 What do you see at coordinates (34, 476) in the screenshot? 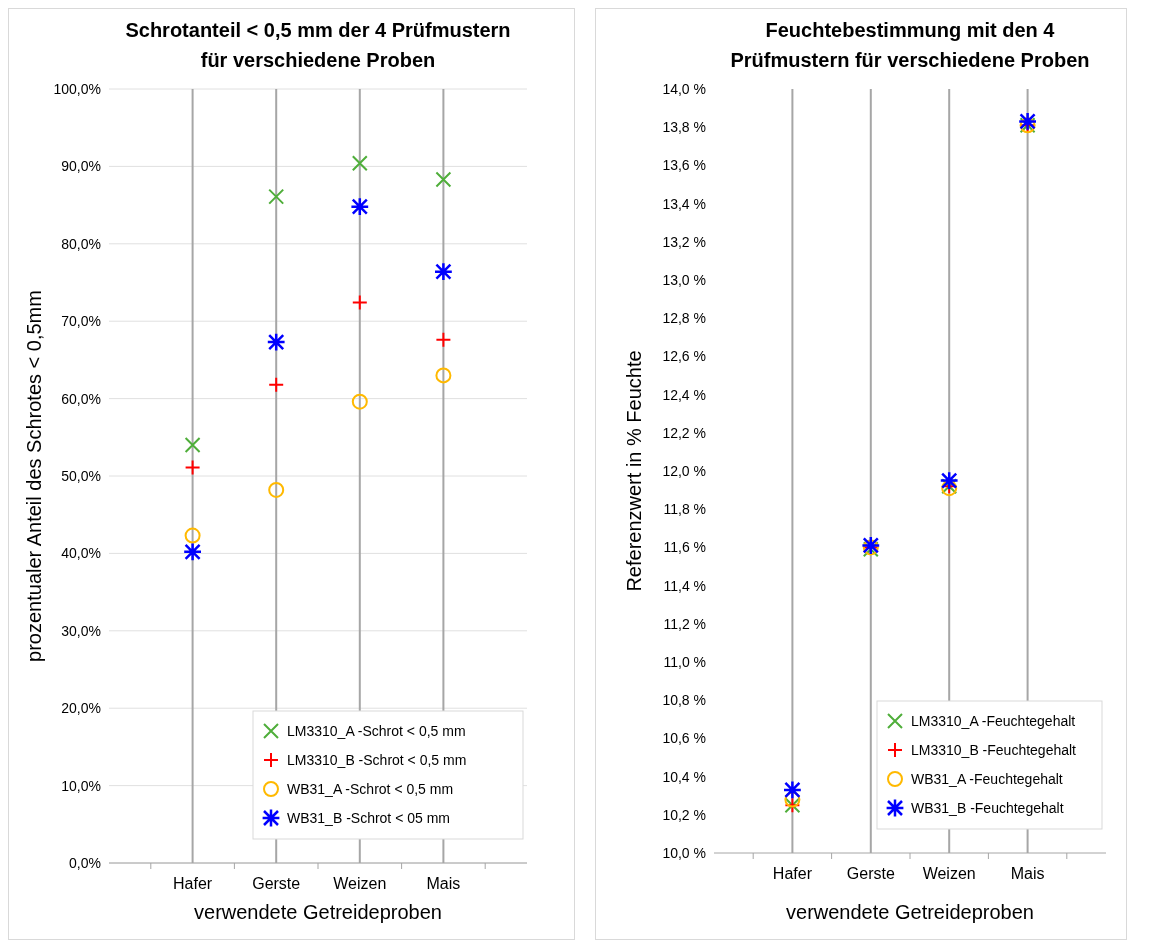
I see `y-axis-title: prozentualer Anteil des Schrotes < 0,5mm` at bounding box center [34, 476].